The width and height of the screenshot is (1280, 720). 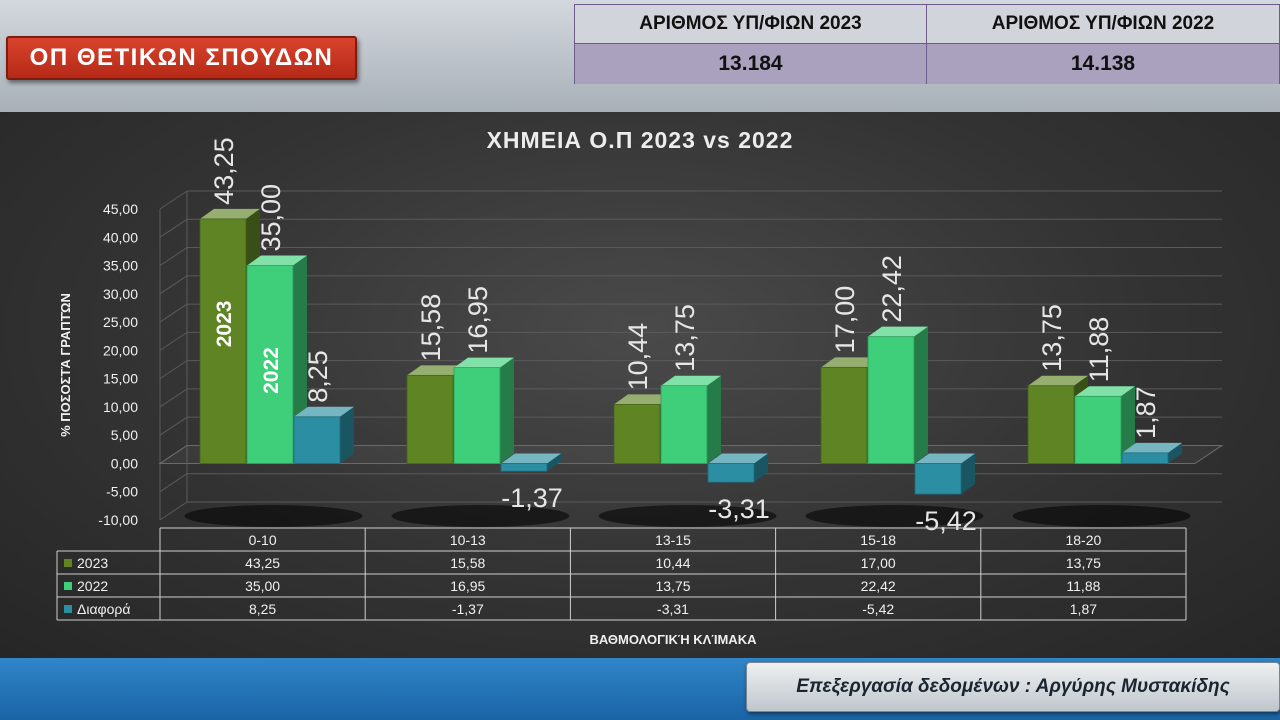 I want to click on x-tick-label: 10-13, so click(x=468, y=540).